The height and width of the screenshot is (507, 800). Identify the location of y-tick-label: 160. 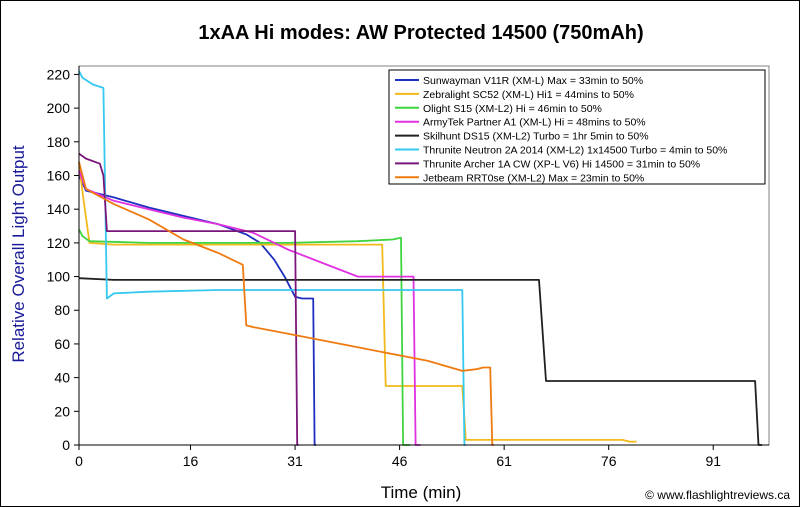
(59, 175).